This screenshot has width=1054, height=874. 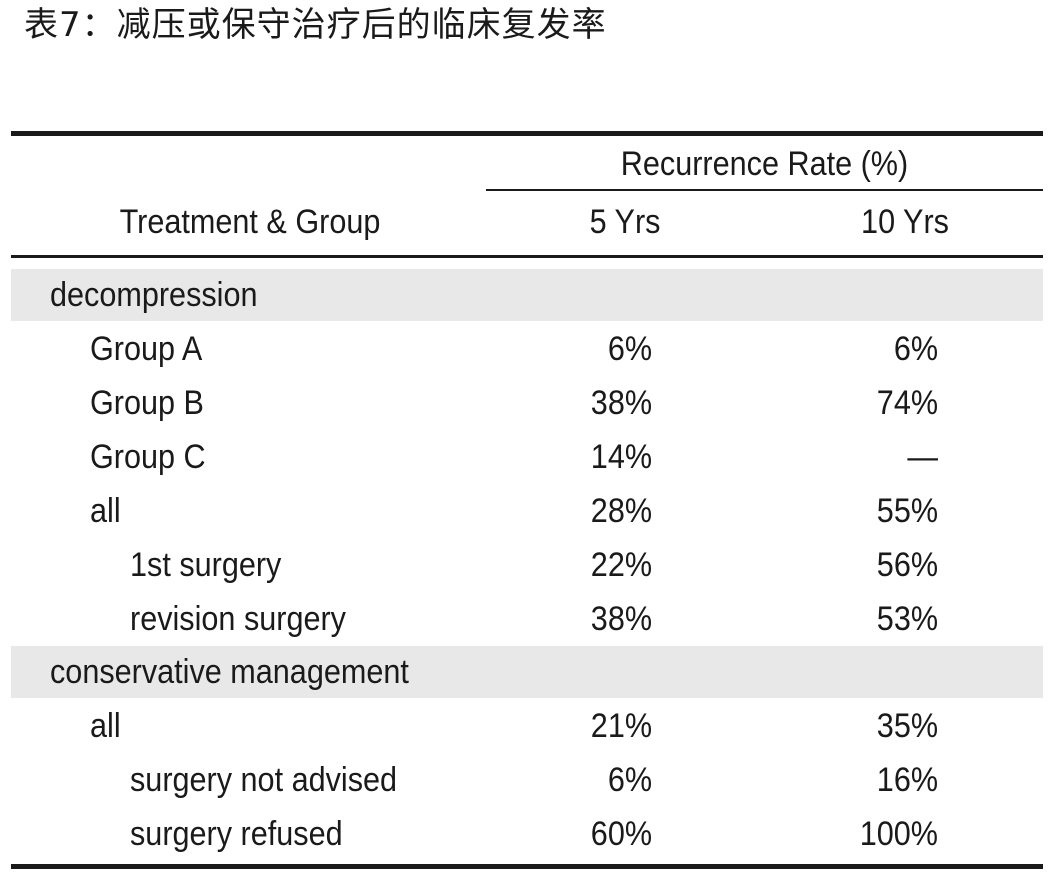 What do you see at coordinates (229, 672) in the screenshot?
I see `section-label: conservative management` at bounding box center [229, 672].